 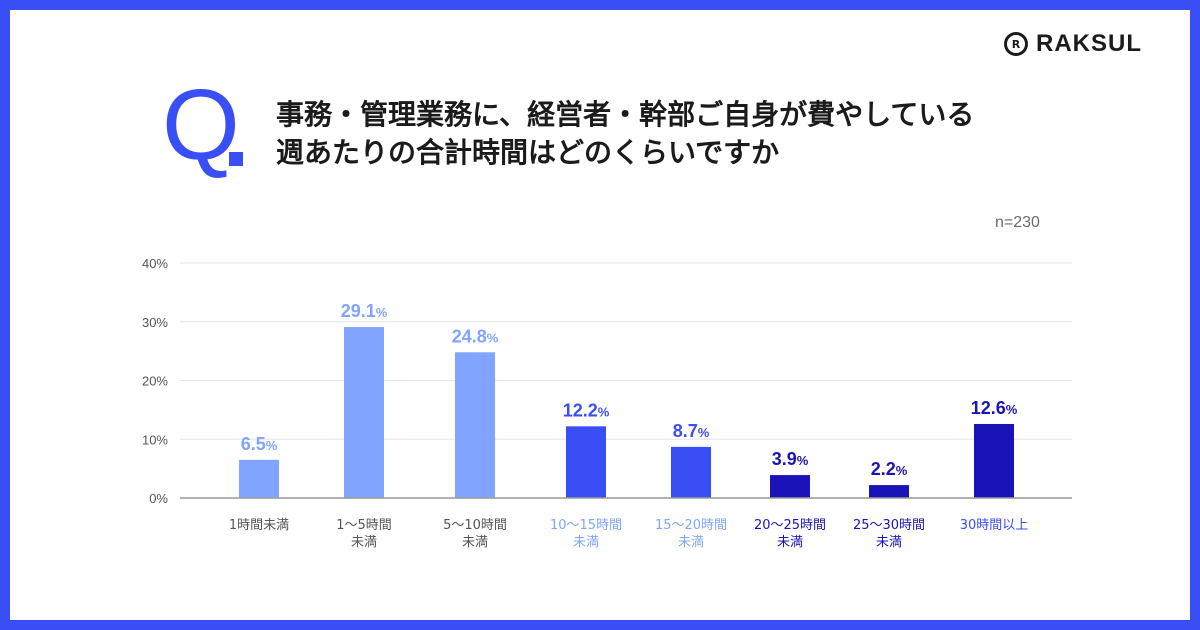 I want to click on y-tick-label: 0%, so click(x=158, y=498).